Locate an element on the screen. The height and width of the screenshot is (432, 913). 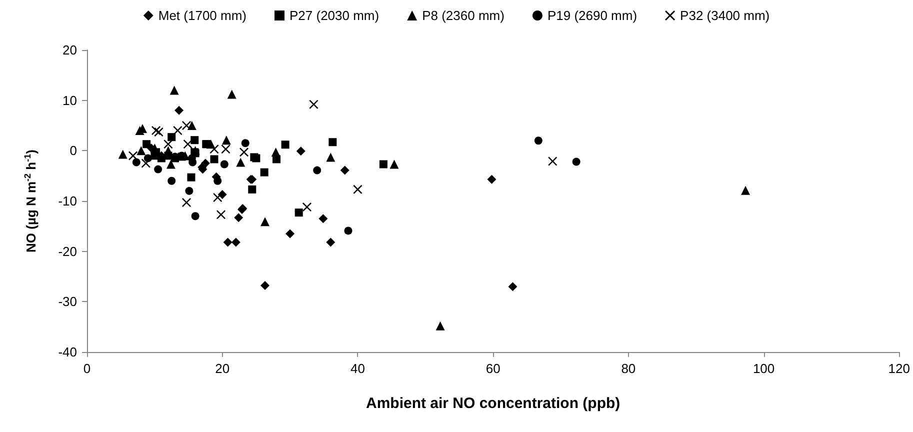
x-tick-label: 40 is located at coordinates (357, 368).